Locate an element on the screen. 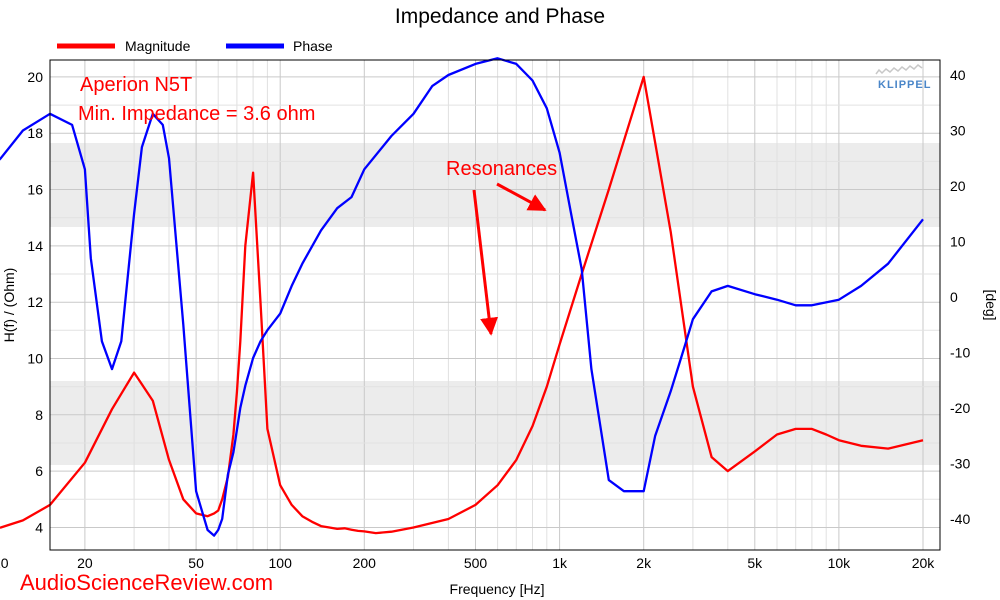 This screenshot has width=1000, height=600. y-tick-label-right: -20 is located at coordinates (960, 408).